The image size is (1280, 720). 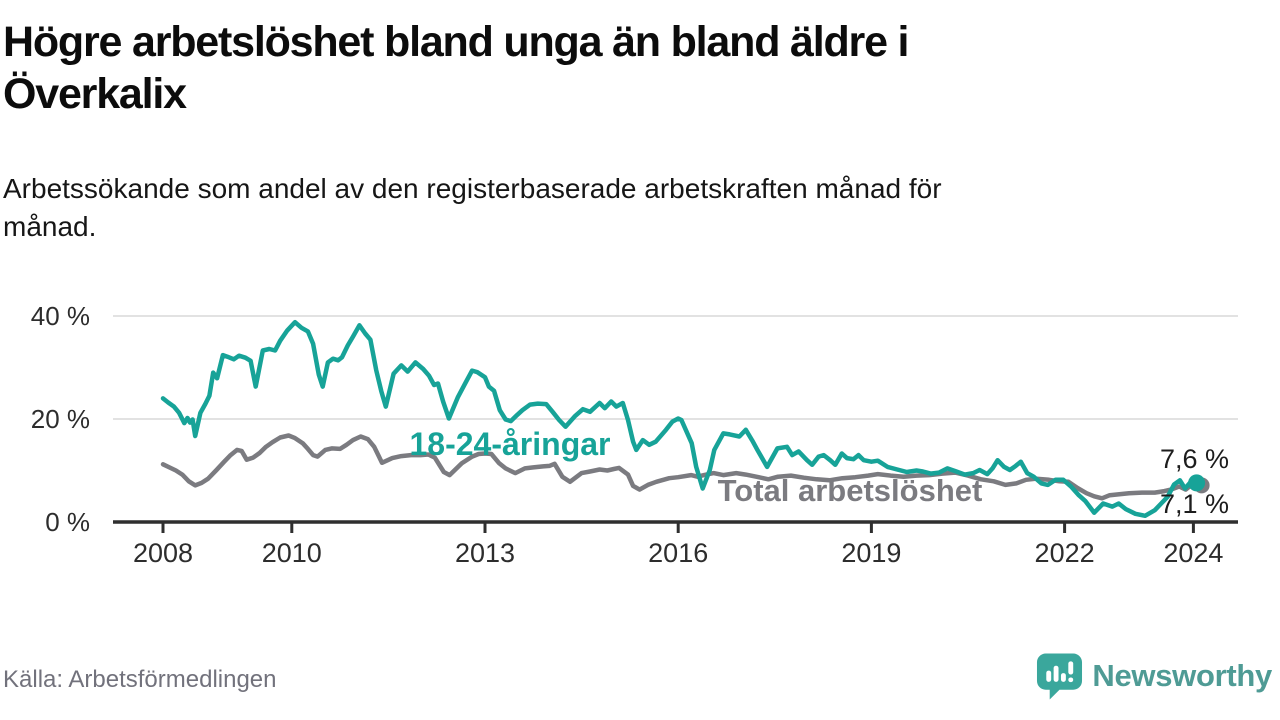 What do you see at coordinates (292, 553) in the screenshot?
I see `x-tick-label-2010: 2010` at bounding box center [292, 553].